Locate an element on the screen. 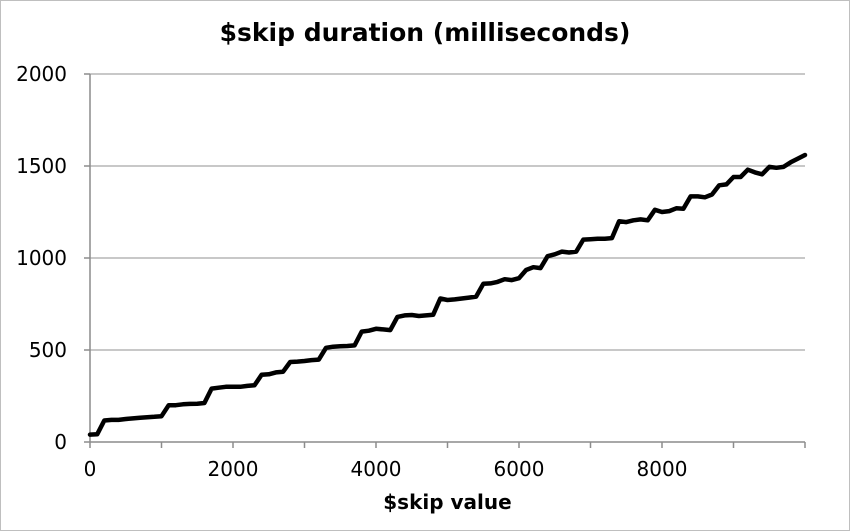  chart-title: $skip duration (milliseconds) is located at coordinates (425, 32).